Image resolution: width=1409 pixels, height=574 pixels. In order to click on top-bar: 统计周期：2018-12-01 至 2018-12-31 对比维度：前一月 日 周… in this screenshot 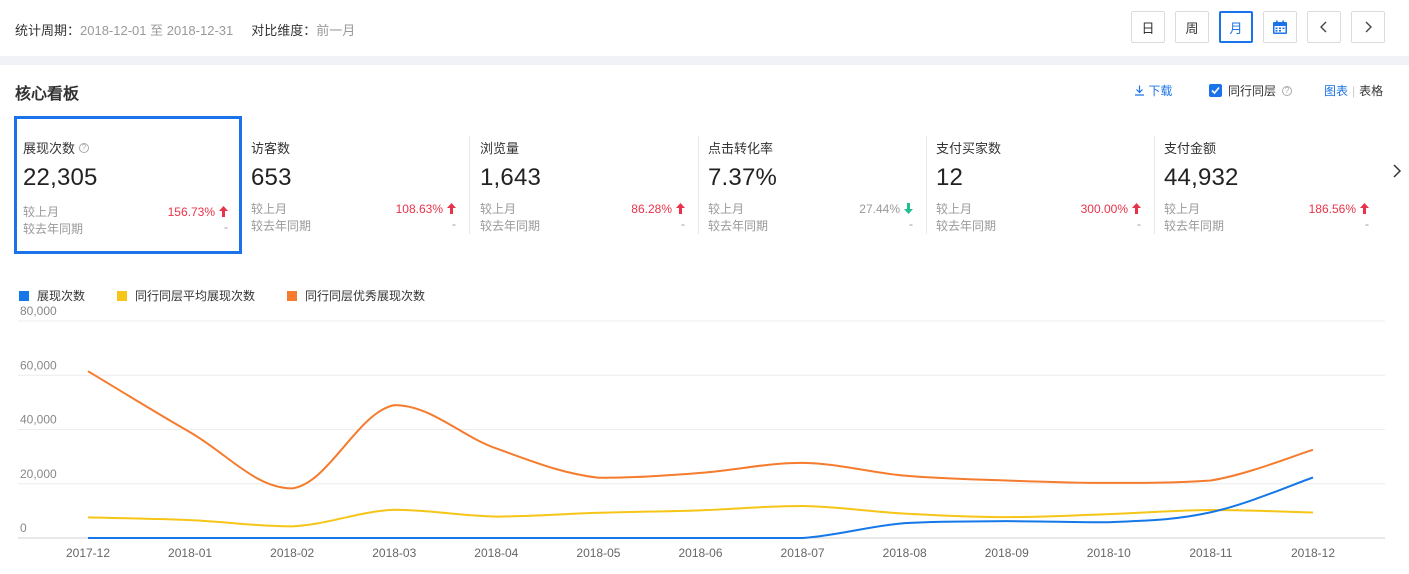, I will do `click(704, 28)`.